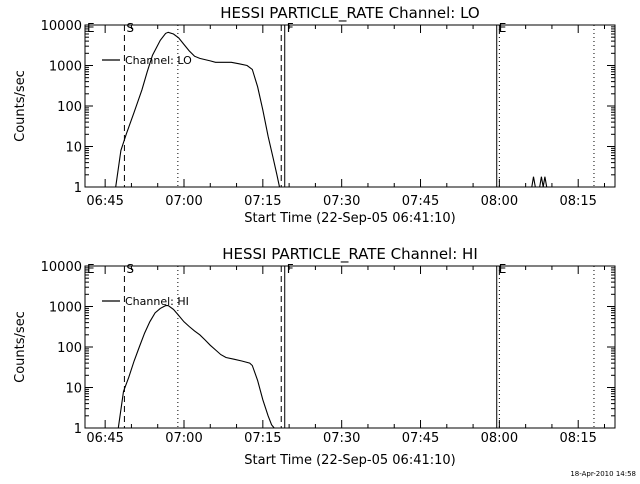  What do you see at coordinates (61, 267) in the screenshot?
I see `y-tick-label-hi: 10000` at bounding box center [61, 267].